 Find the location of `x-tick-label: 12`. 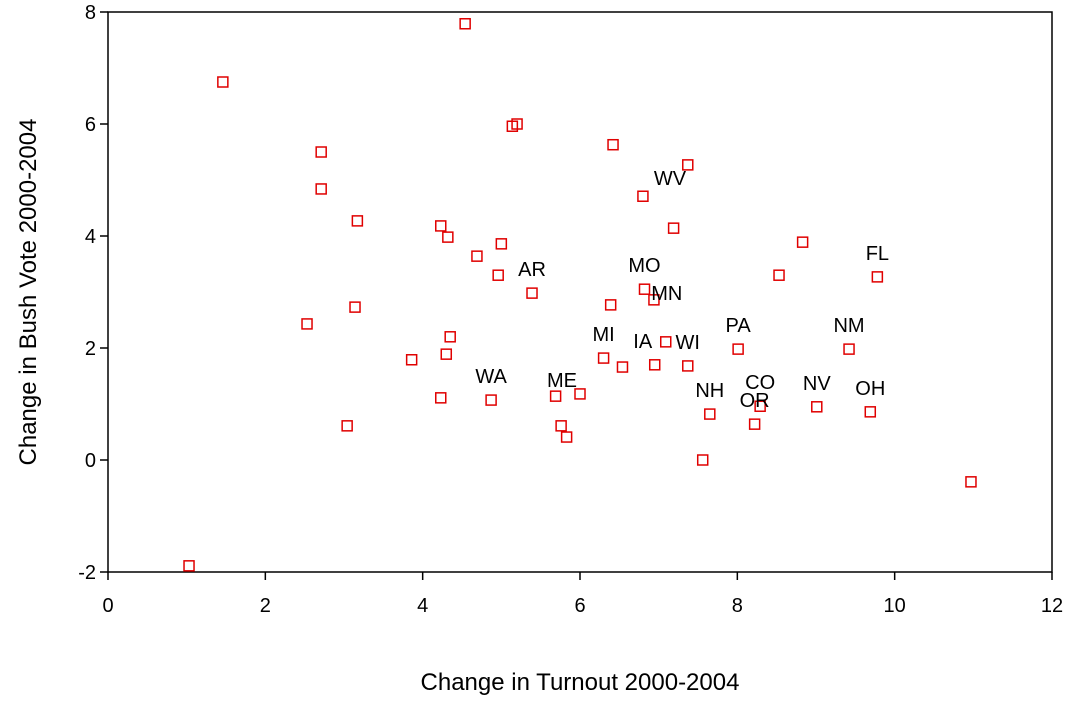

x-tick-label: 12 is located at coordinates (1052, 606).